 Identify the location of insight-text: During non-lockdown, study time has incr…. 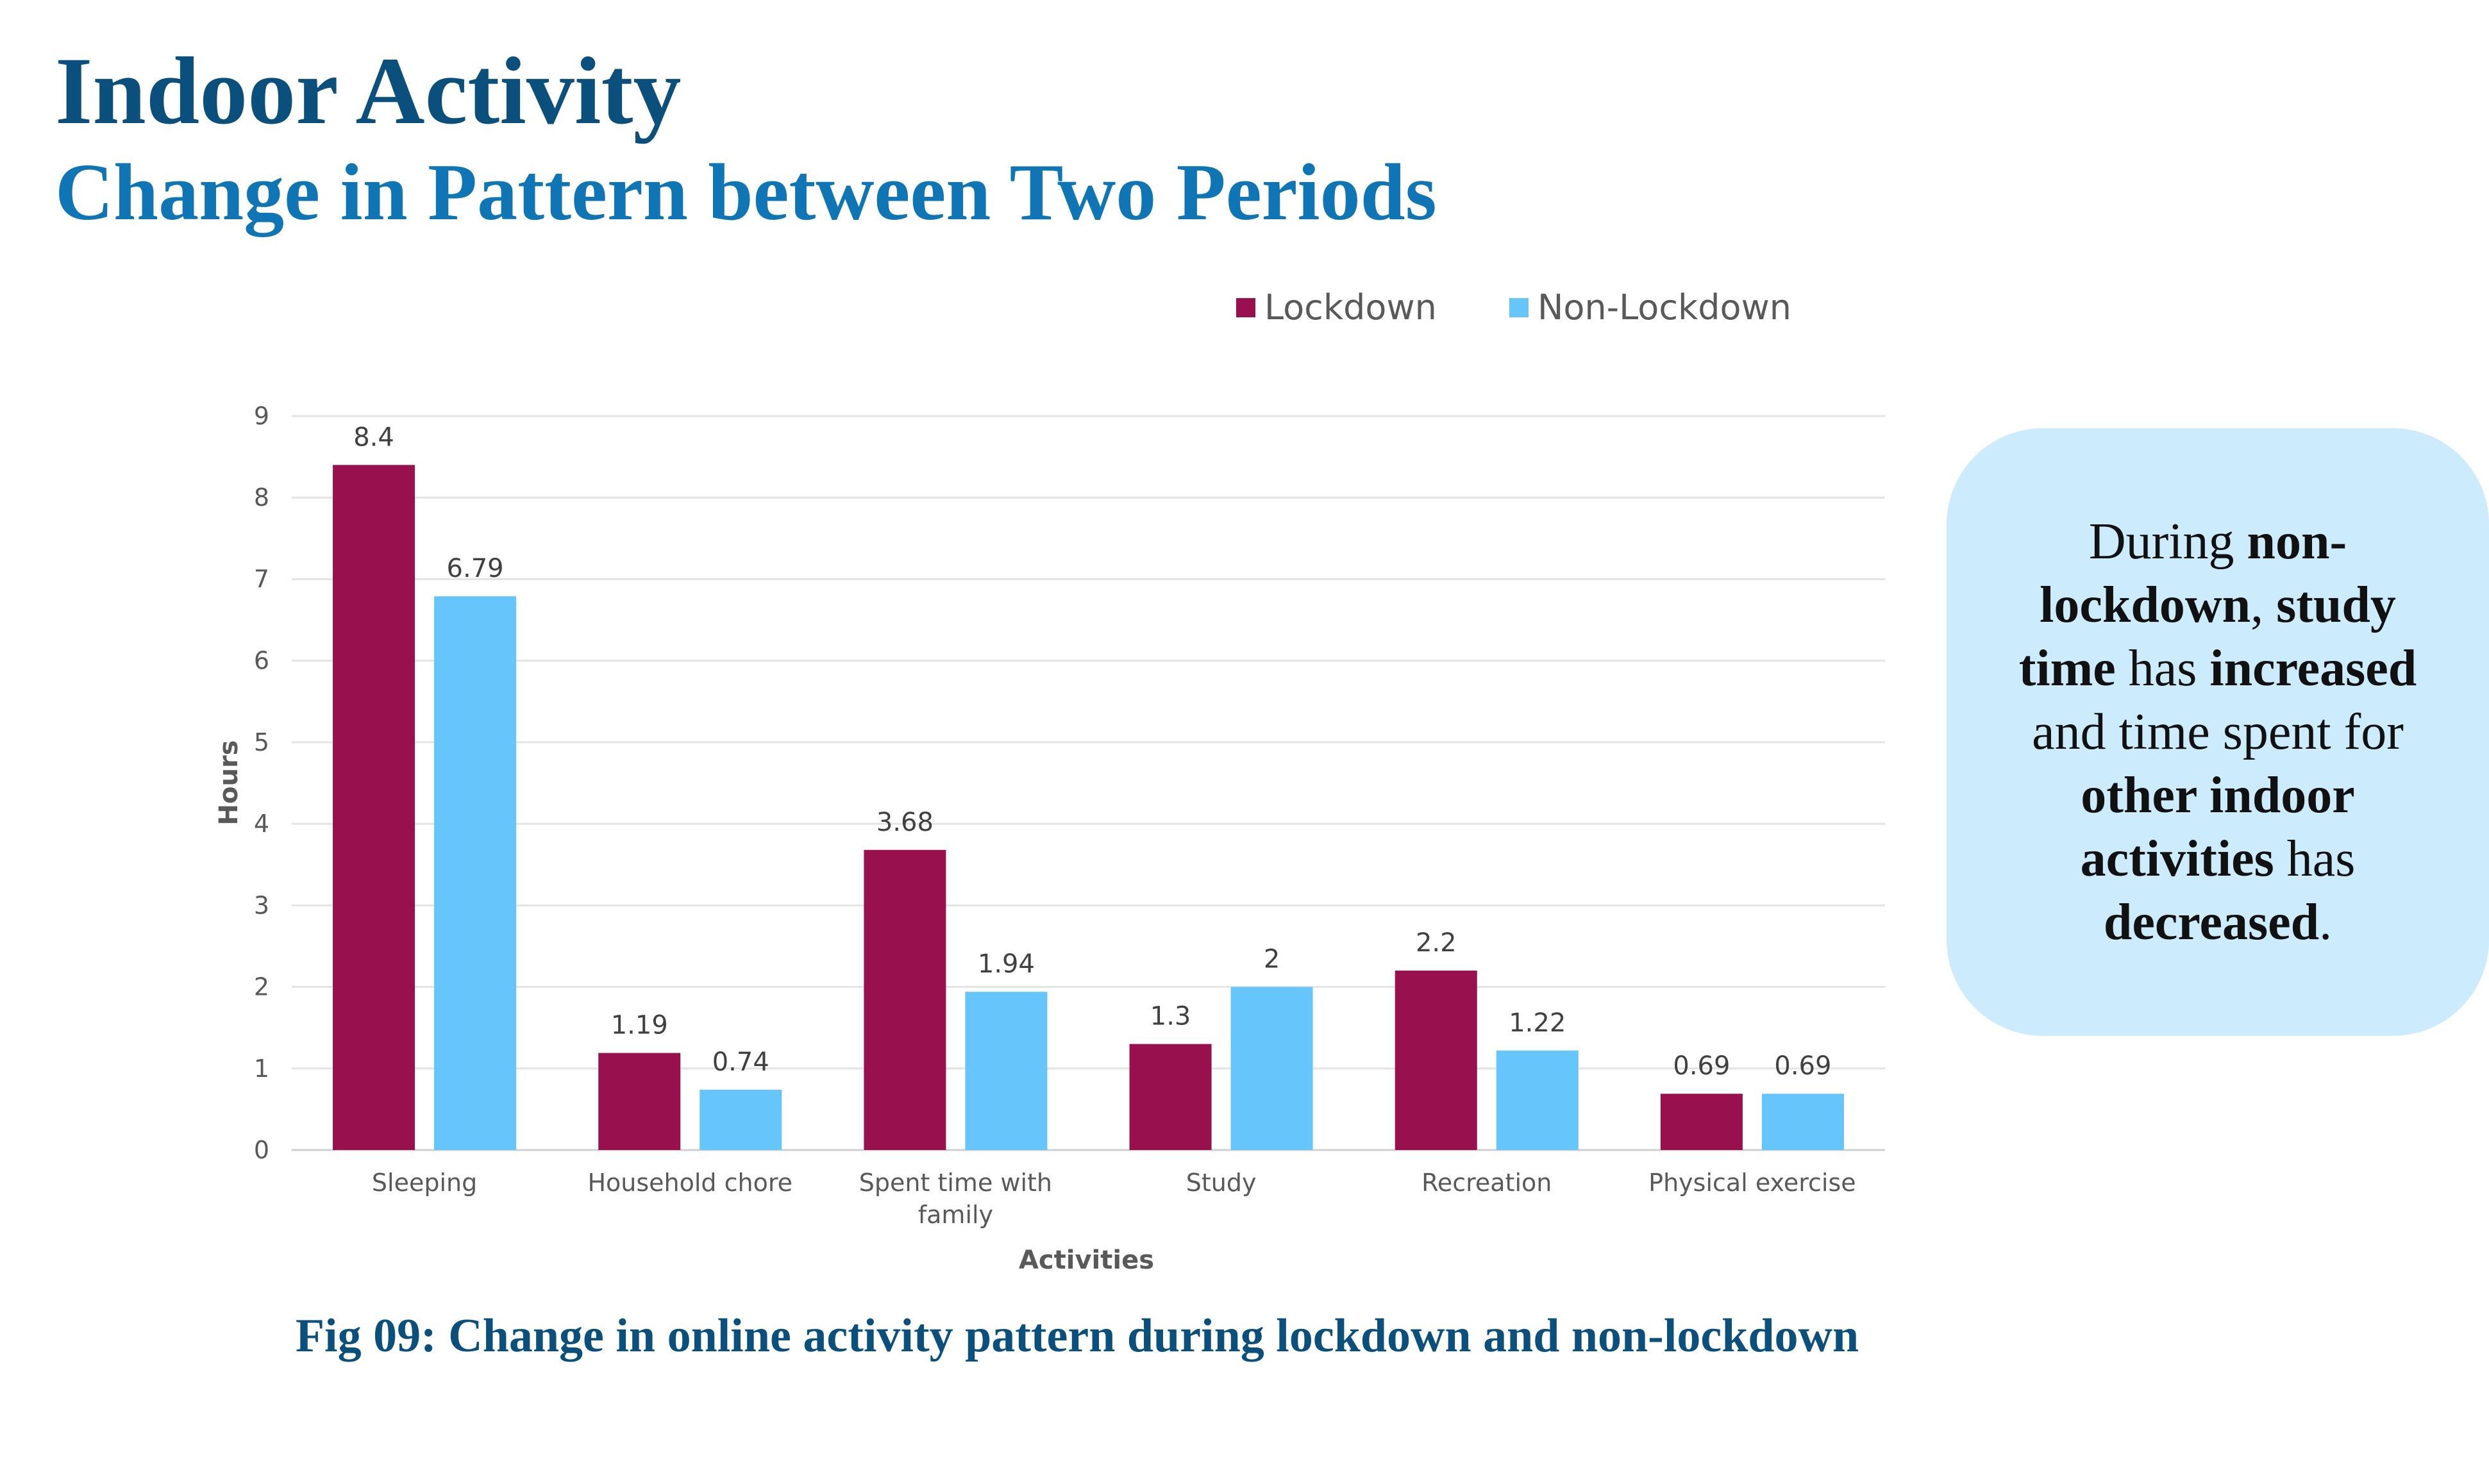
(2218, 732).